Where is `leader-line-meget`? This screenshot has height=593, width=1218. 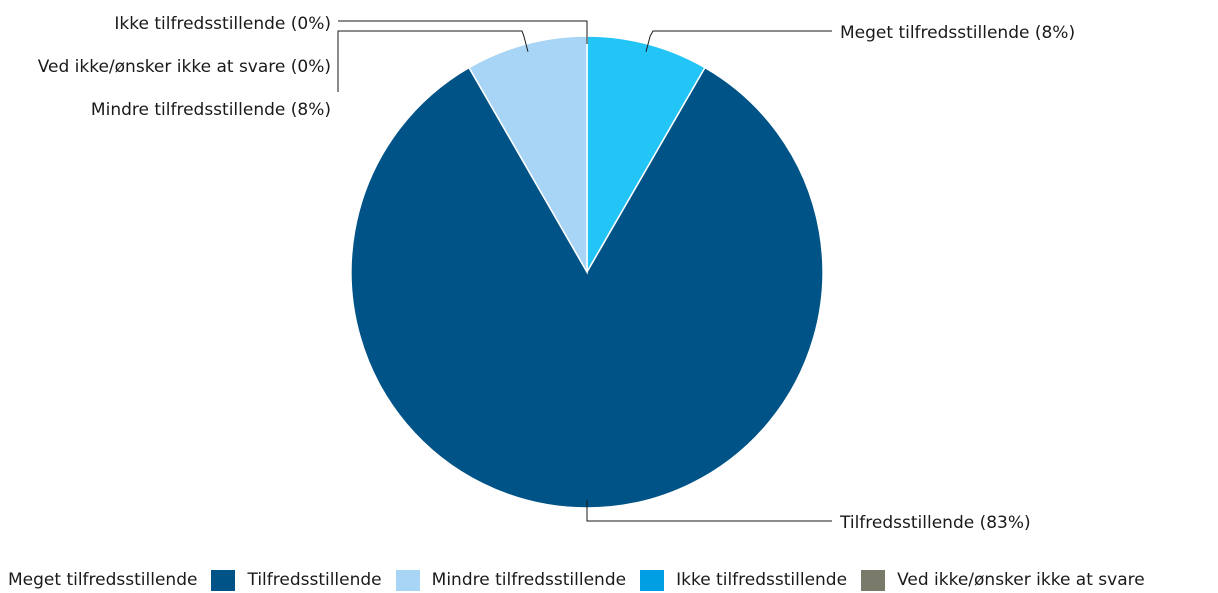 leader-line-meget is located at coordinates (738, 41).